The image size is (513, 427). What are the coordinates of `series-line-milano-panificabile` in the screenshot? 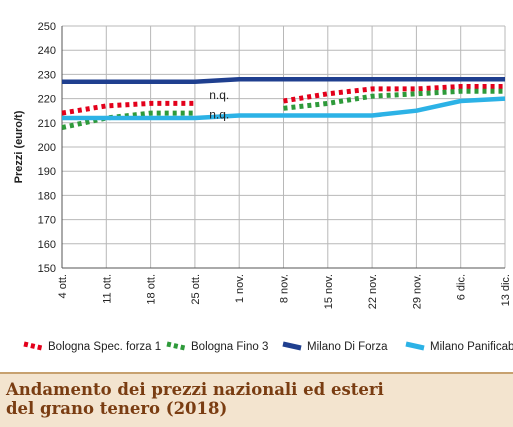 It's located at (284, 108).